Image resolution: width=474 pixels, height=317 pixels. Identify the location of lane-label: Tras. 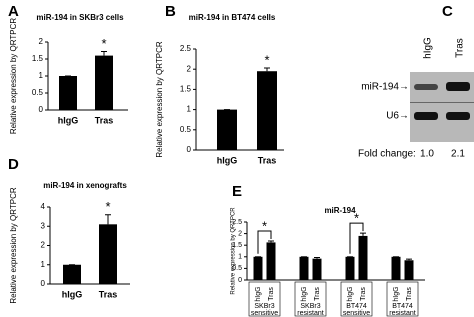
(460, 48).